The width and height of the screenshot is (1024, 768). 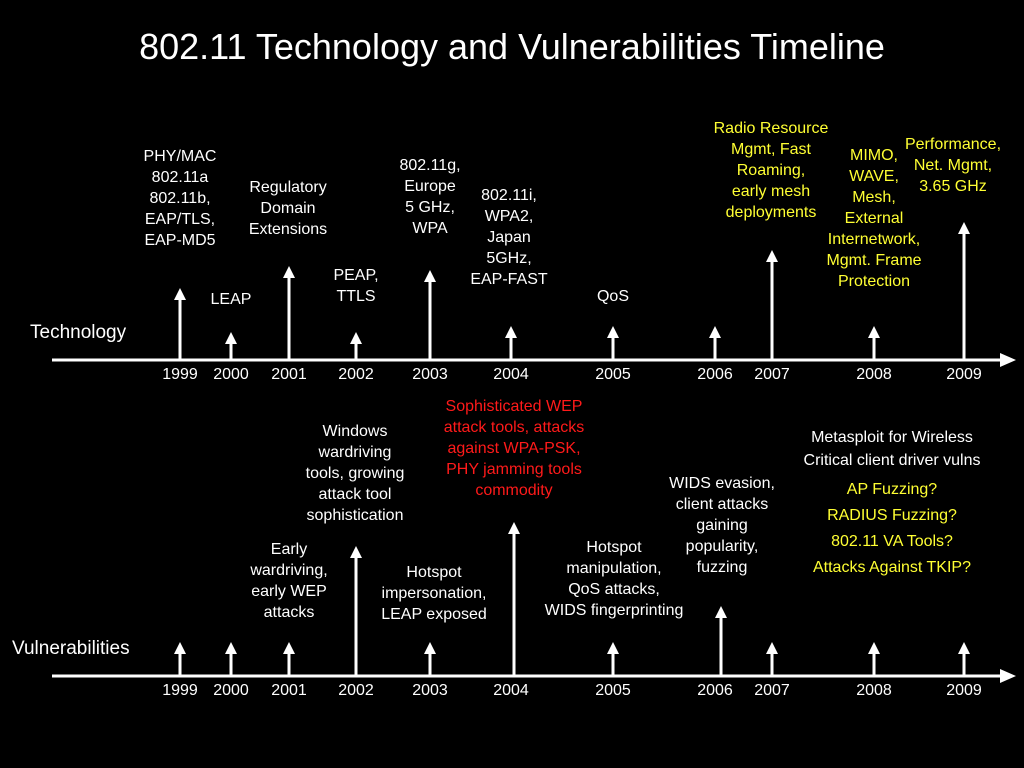 What do you see at coordinates (289, 374) in the screenshot?
I see `technology-year-2001: 2001` at bounding box center [289, 374].